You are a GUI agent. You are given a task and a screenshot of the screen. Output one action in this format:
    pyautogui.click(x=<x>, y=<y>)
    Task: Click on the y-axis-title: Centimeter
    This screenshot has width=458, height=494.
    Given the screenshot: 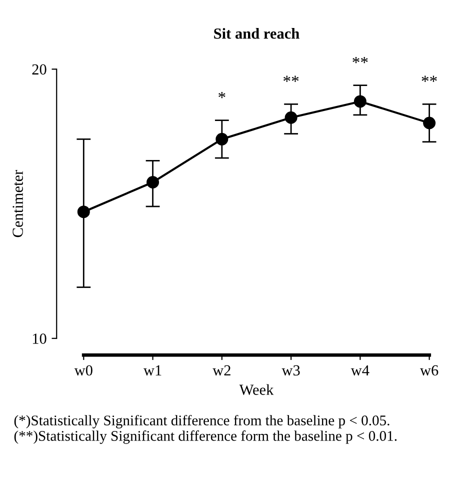 What is the action you would take?
    pyautogui.click(x=17, y=204)
    